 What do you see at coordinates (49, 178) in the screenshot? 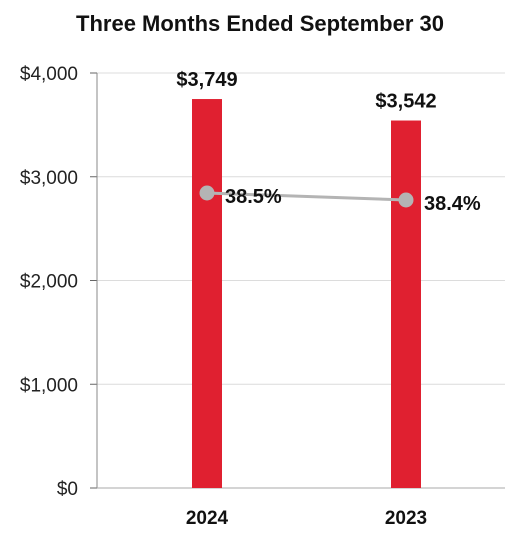
I see `y-tick-label: $3,000` at bounding box center [49, 178].